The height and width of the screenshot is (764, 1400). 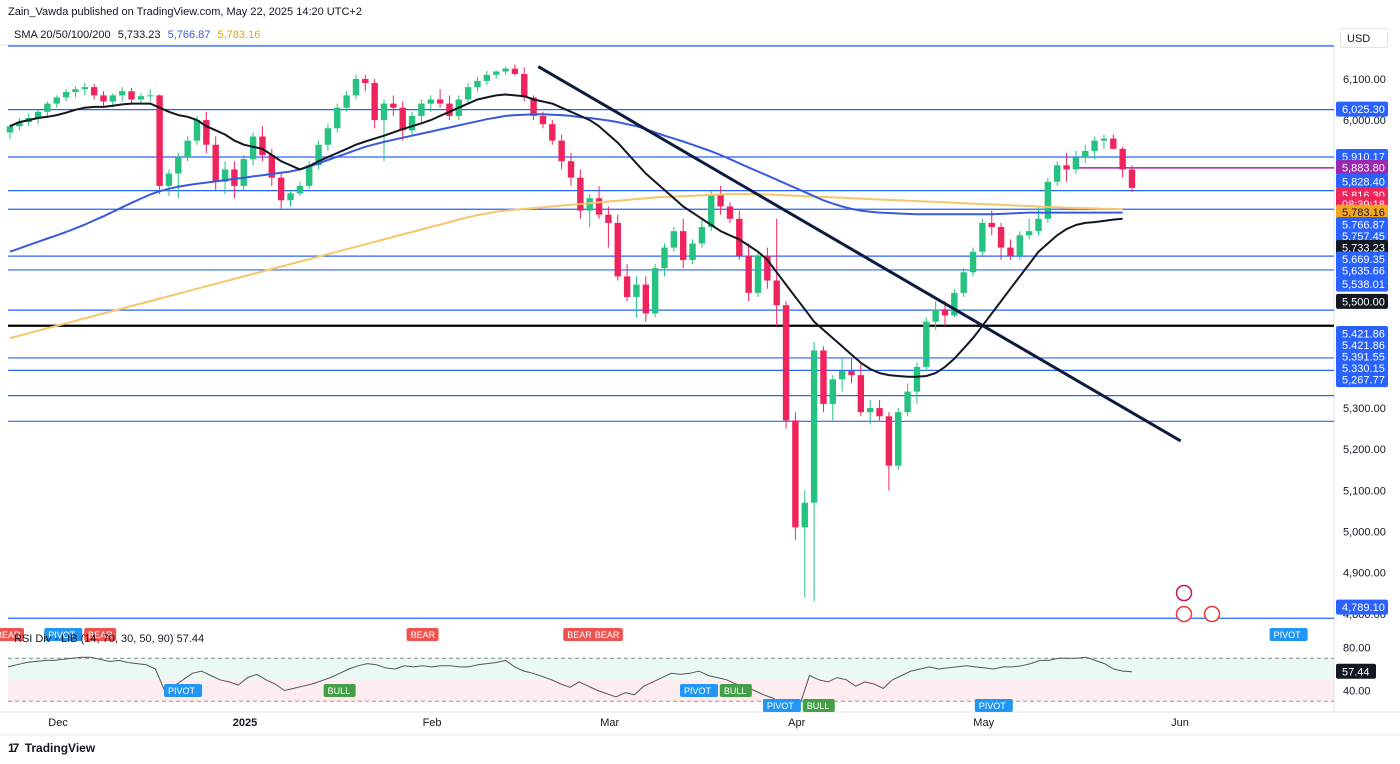 What do you see at coordinates (1363, 225) in the screenshot?
I see `price-tag-label: 5,766.87` at bounding box center [1363, 225].